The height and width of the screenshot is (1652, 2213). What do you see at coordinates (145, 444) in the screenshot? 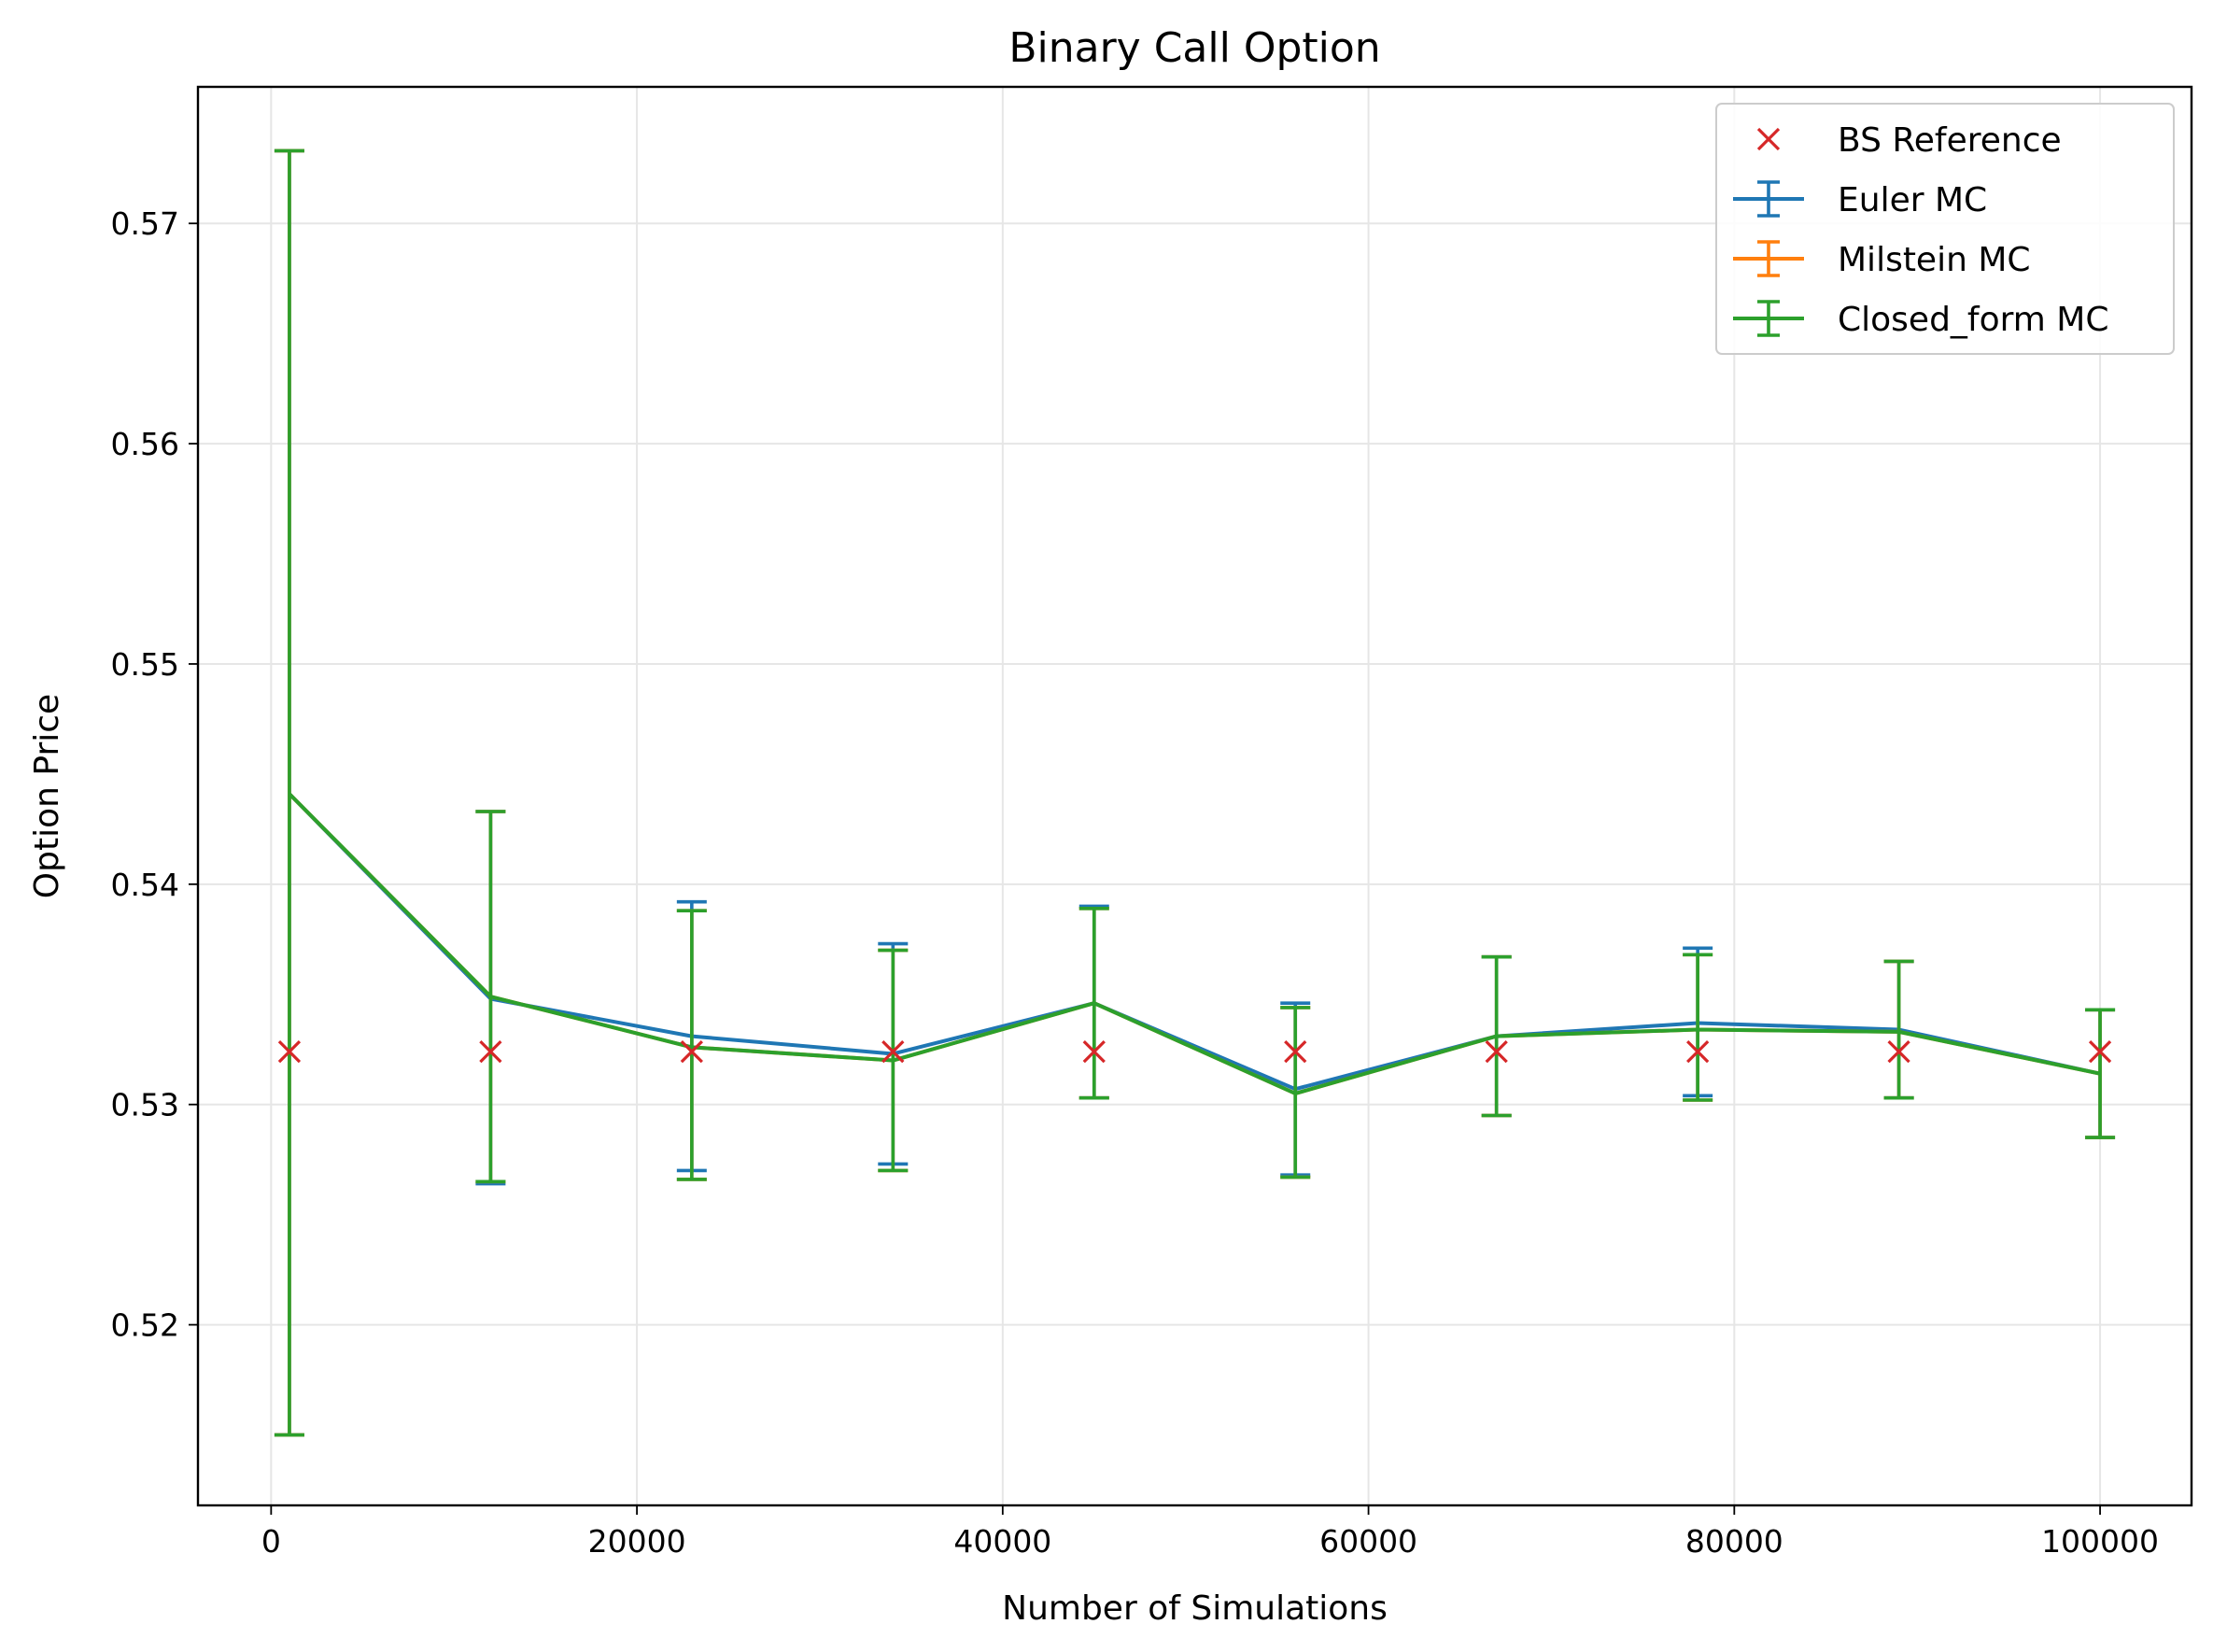
I see `y-tick-label: 0.56` at bounding box center [145, 444].